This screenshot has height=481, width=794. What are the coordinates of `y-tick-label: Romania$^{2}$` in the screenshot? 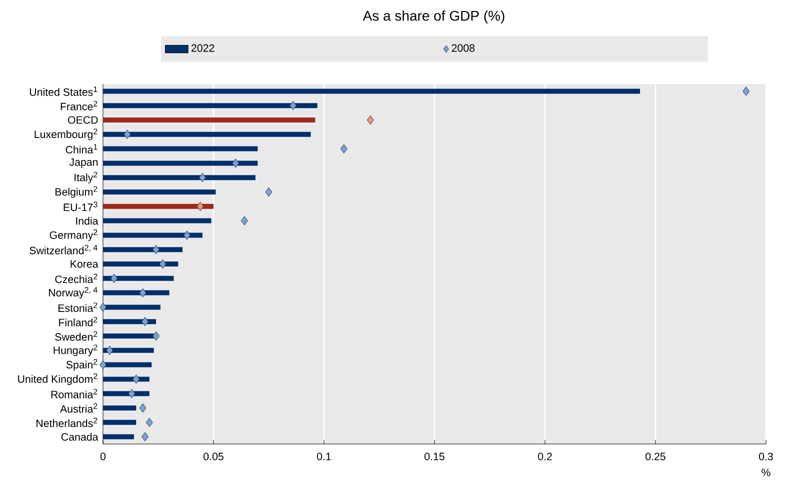 It's located at (74, 393).